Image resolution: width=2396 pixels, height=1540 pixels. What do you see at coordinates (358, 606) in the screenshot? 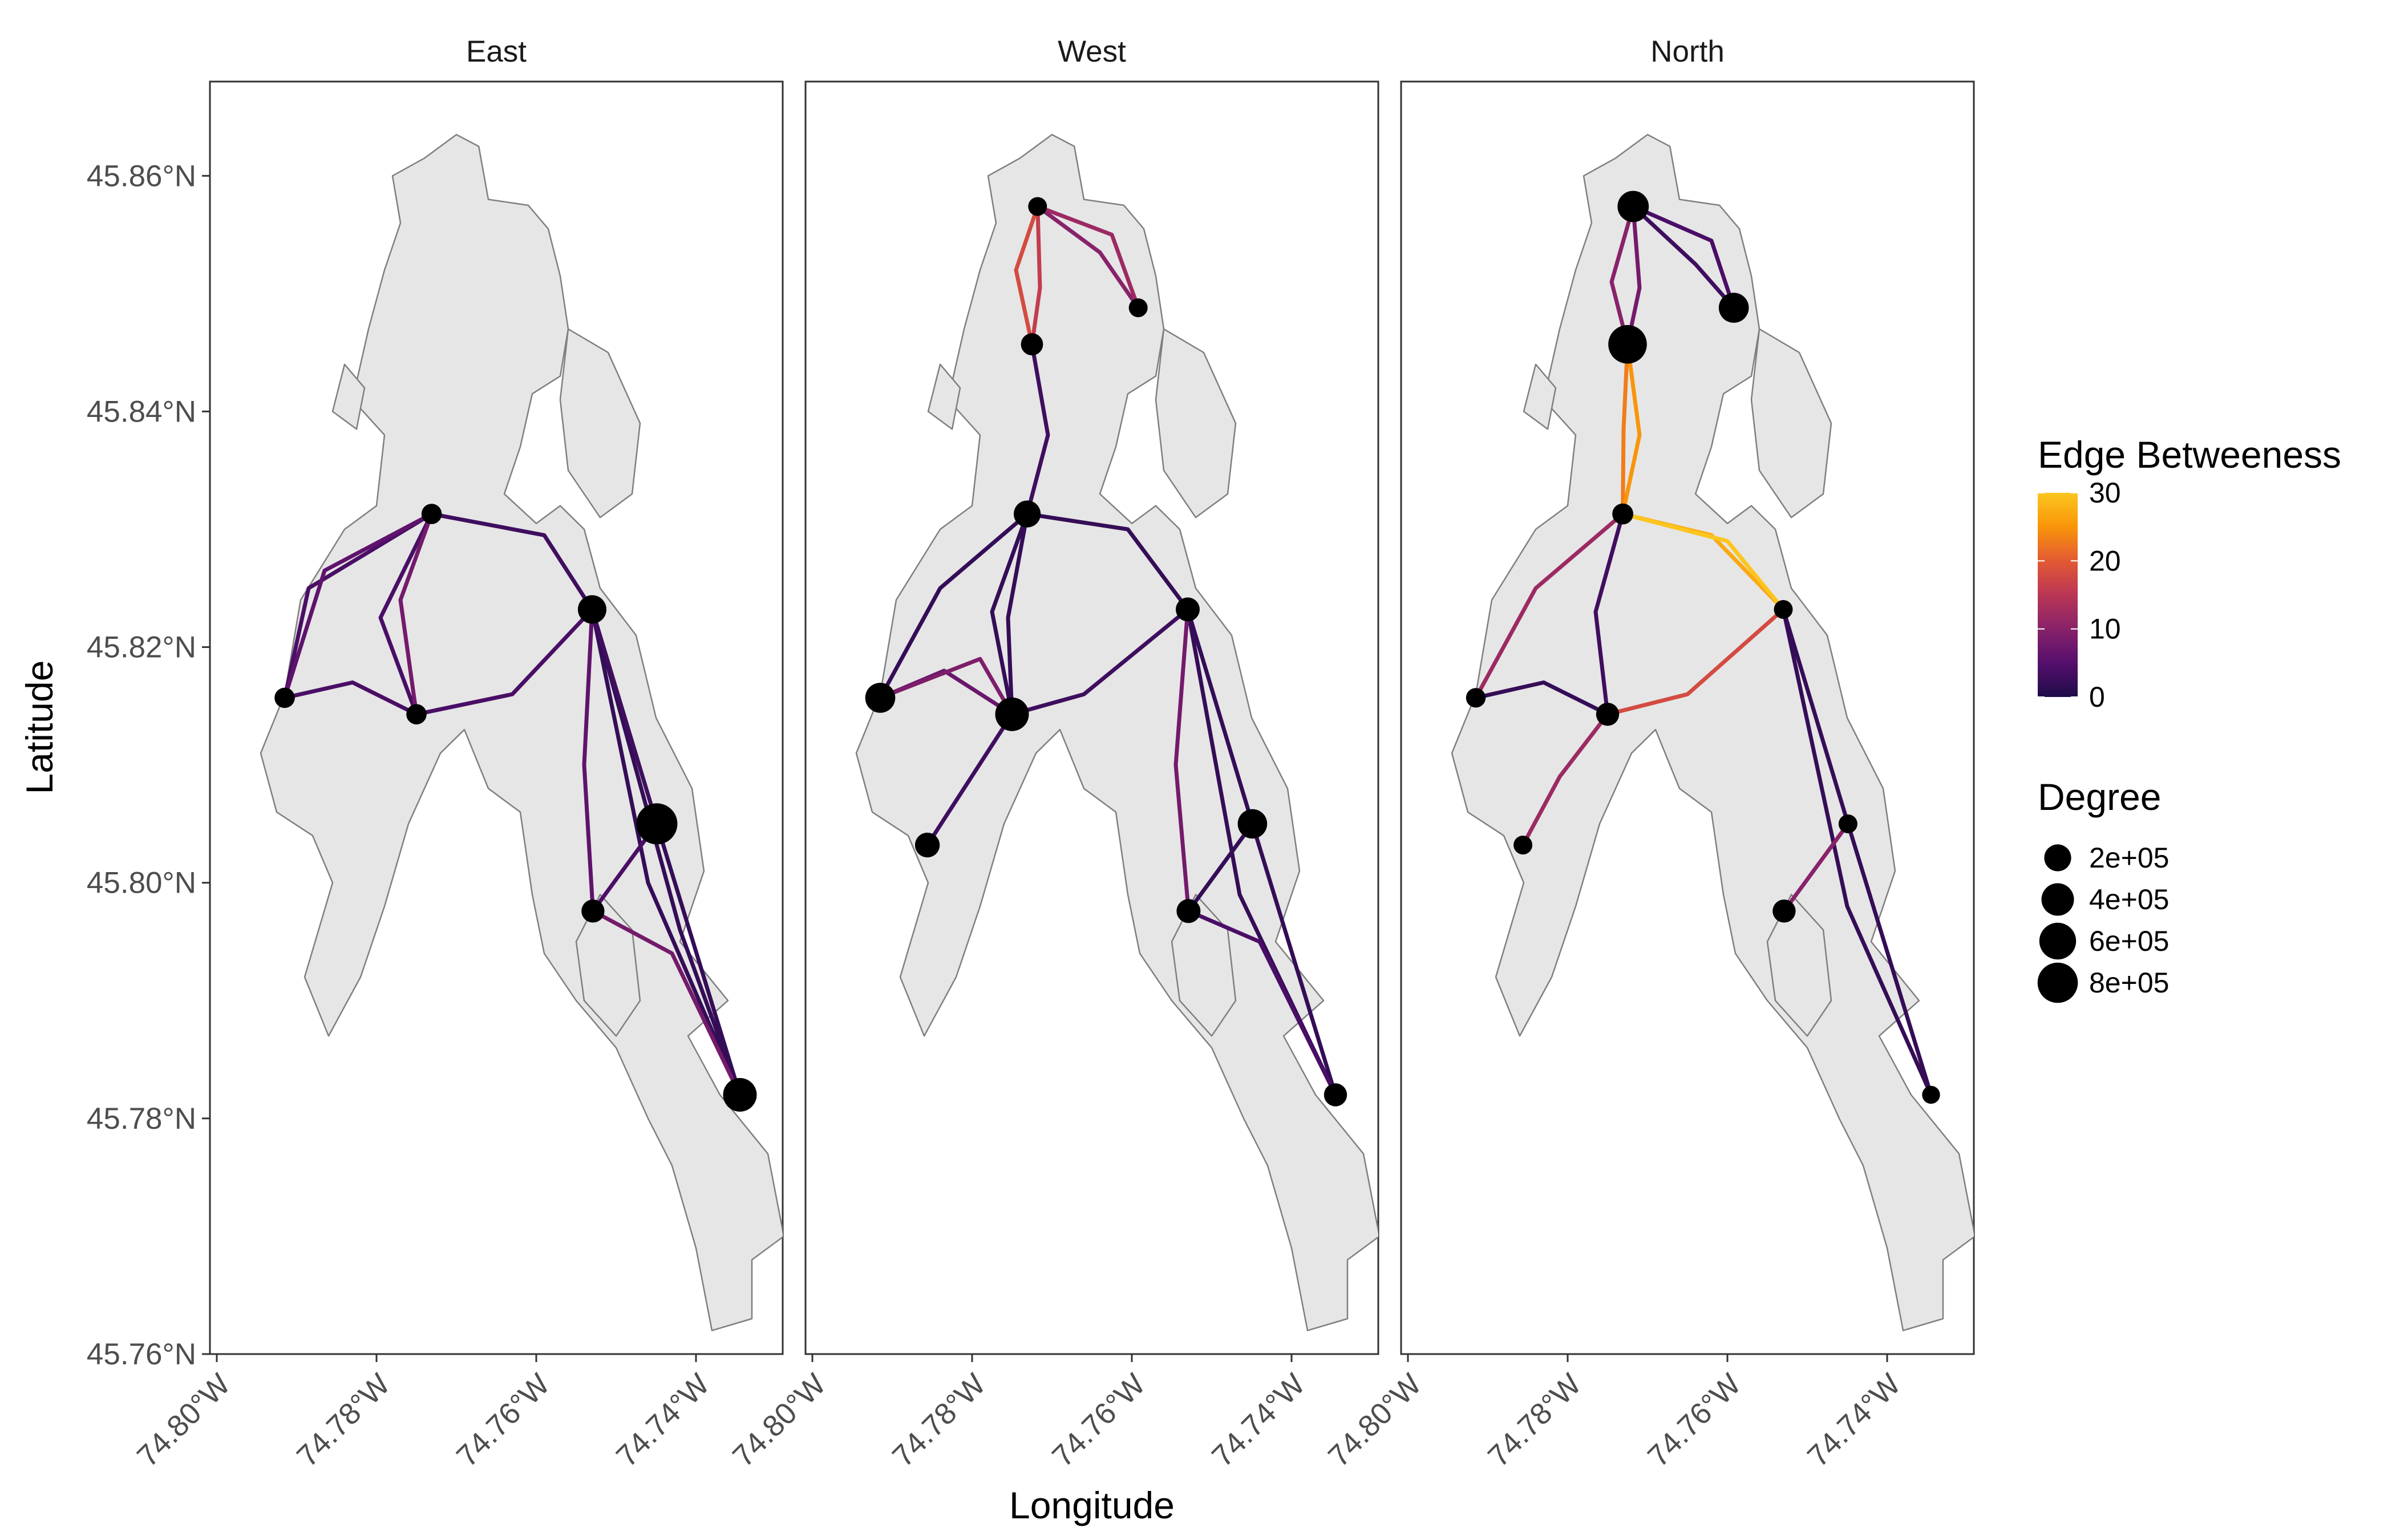
I see `edge-F-D` at bounding box center [358, 606].